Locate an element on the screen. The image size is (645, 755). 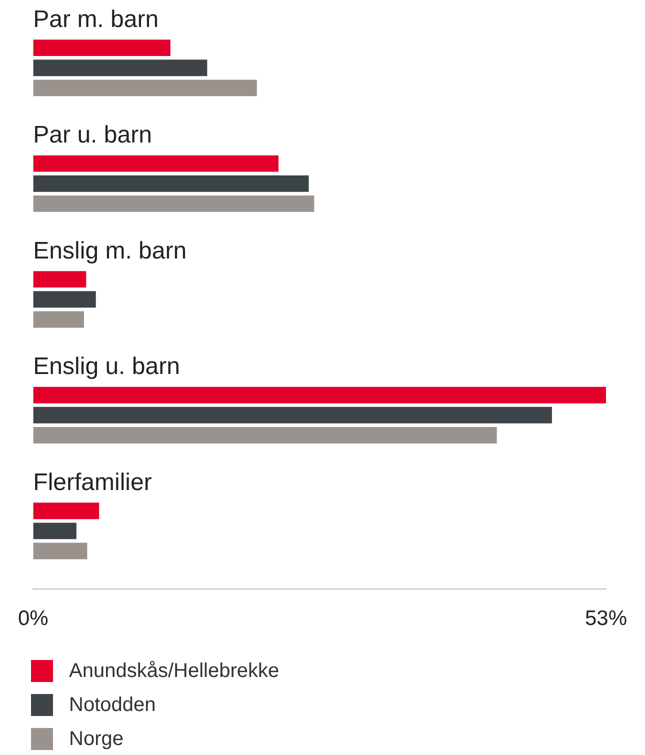
y-tick-label: Par m. barn is located at coordinates (96, 19).